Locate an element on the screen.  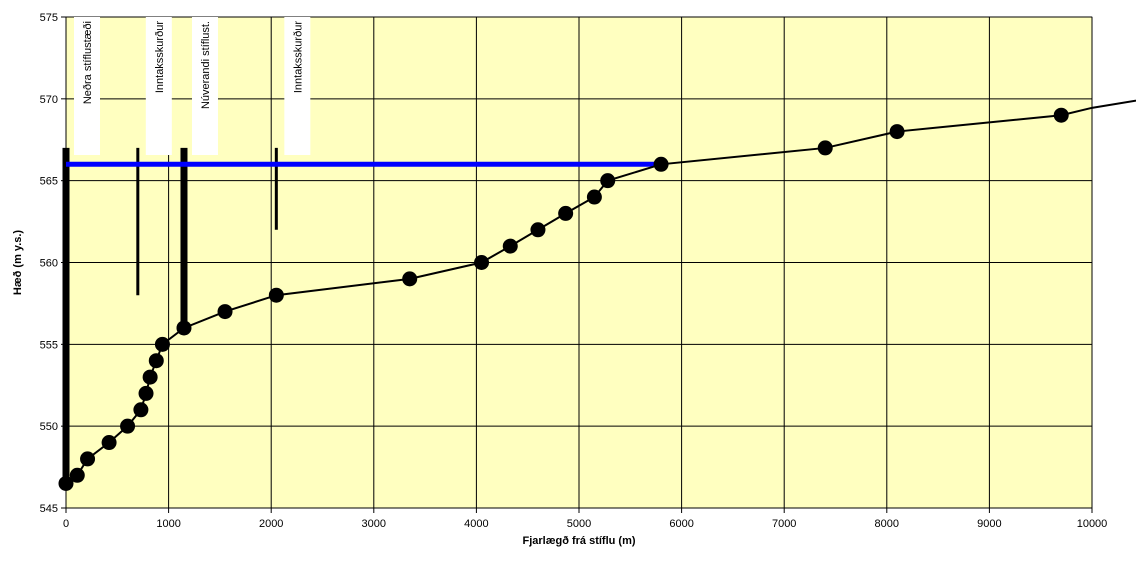
x-tick-label: 0 is located at coordinates (66, 524).